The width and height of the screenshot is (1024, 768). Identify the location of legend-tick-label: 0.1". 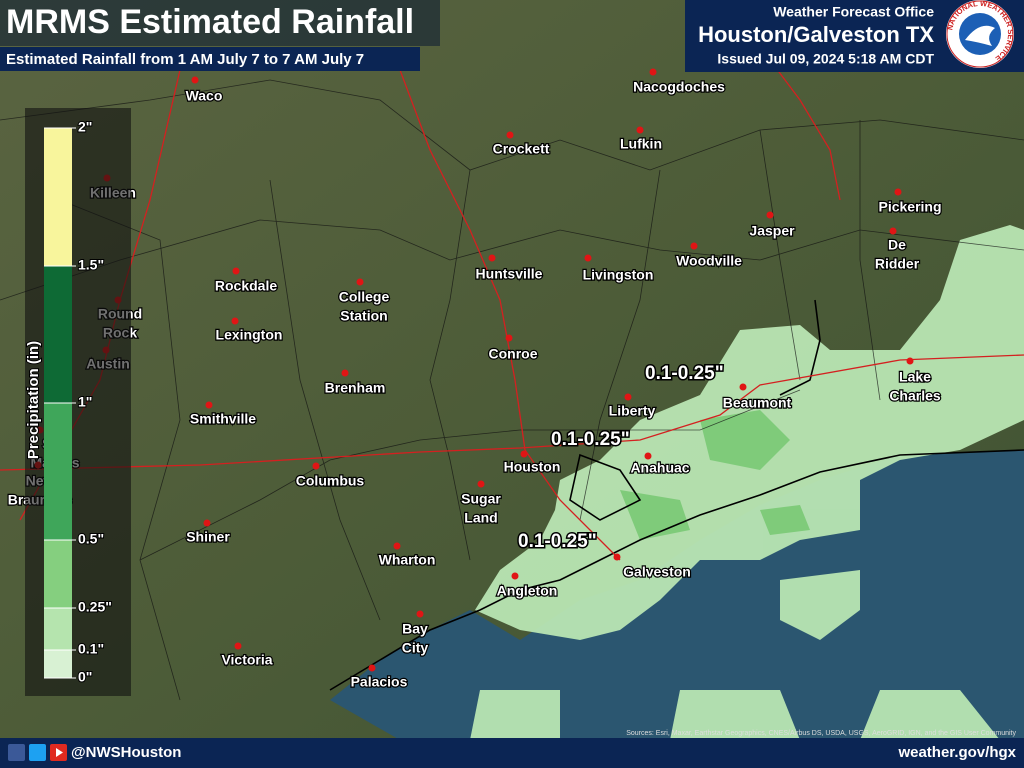
(91, 649).